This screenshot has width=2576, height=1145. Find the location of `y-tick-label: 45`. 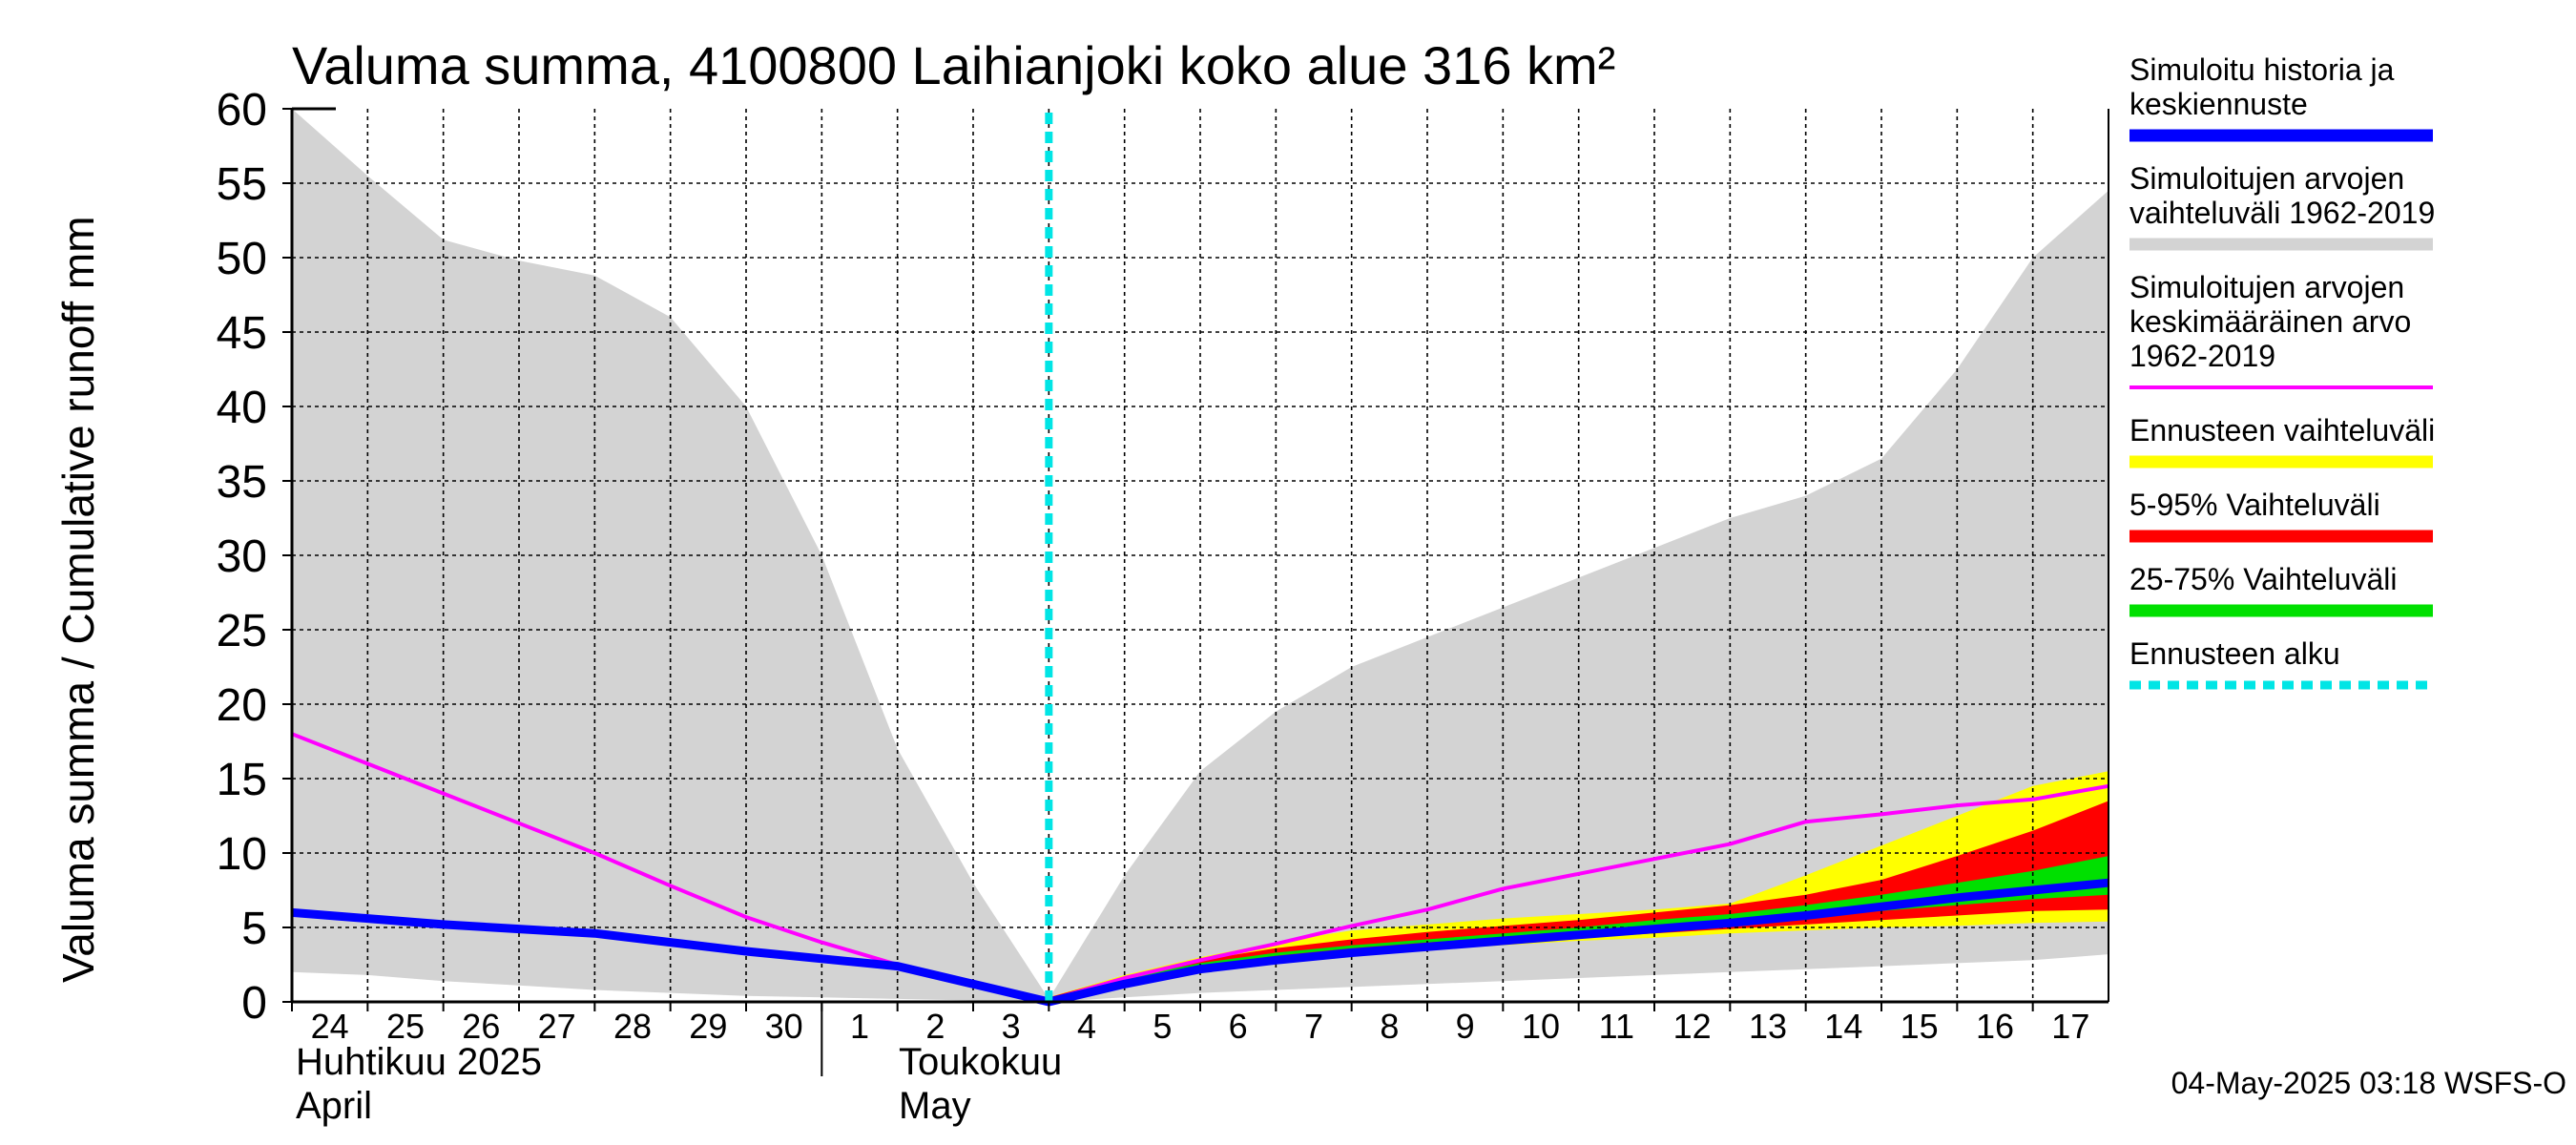

y-tick-label: 45 is located at coordinates (242, 334).